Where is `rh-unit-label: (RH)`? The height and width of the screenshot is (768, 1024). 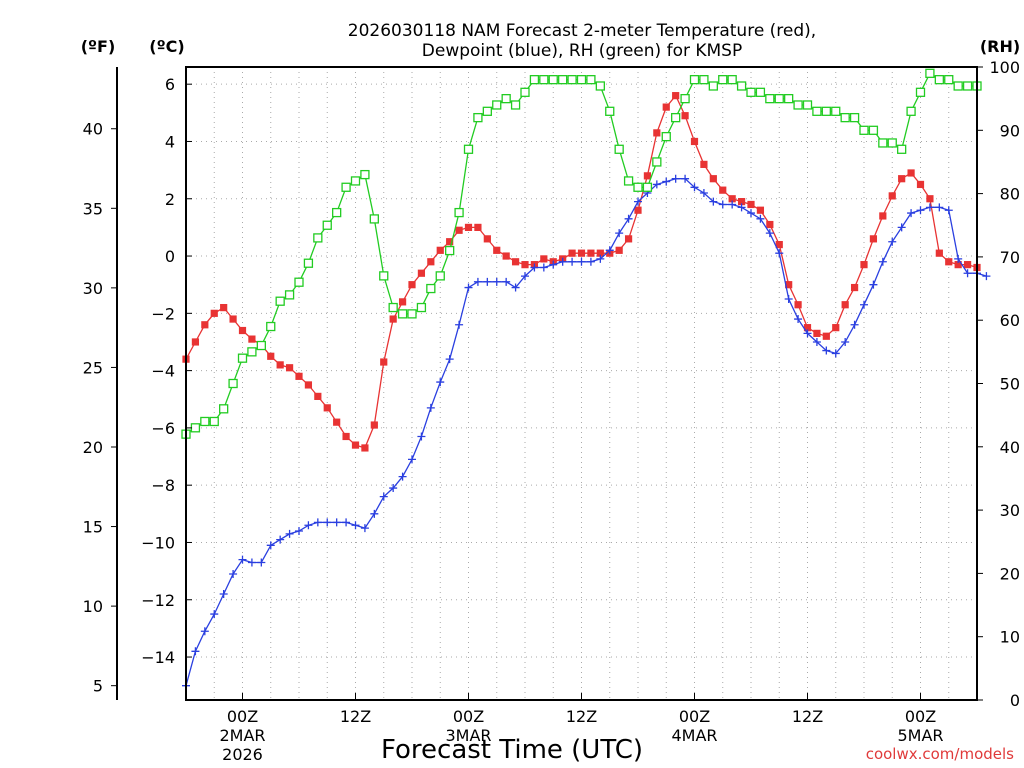 rh-unit-label: (RH) is located at coordinates (1000, 46).